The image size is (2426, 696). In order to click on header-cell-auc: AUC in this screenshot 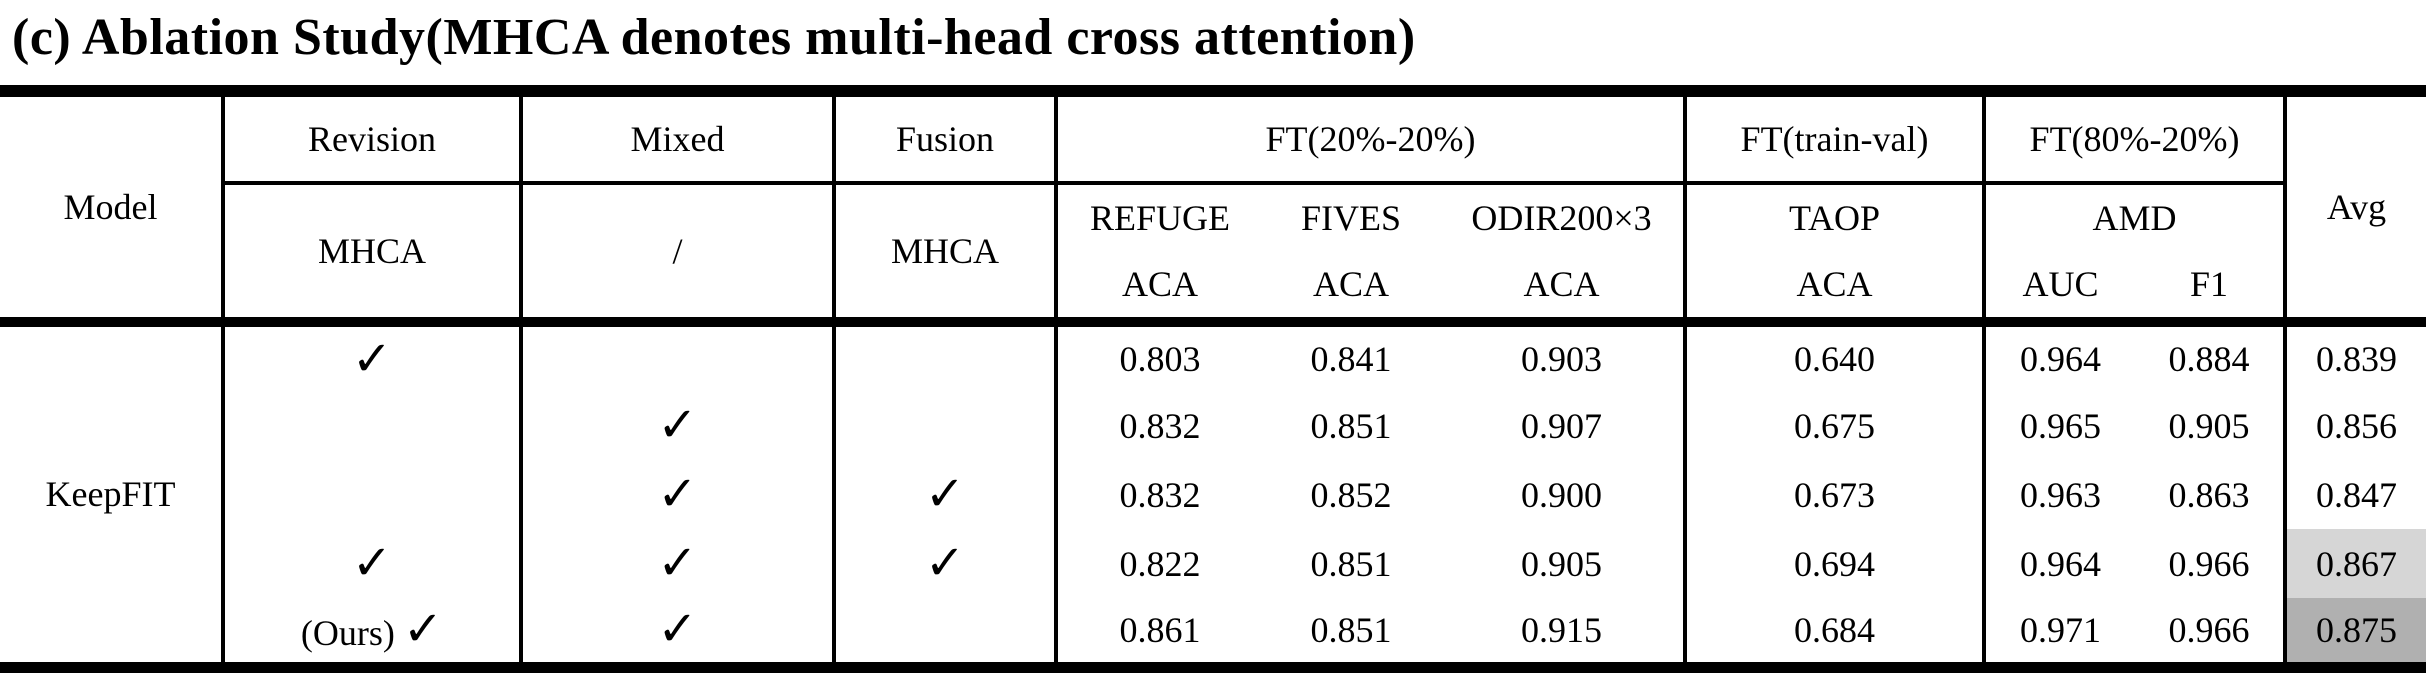, I will do `click(2060, 284)`.